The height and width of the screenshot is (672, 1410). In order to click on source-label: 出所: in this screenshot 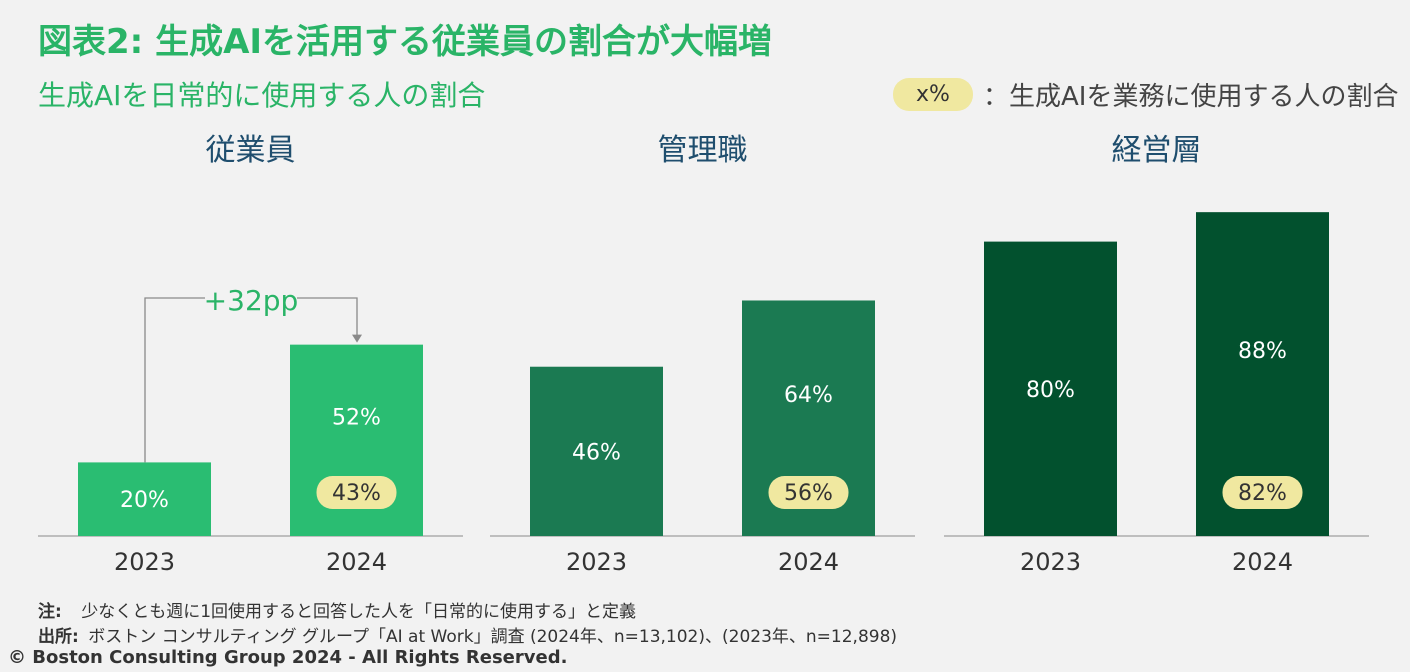, I will do `click(58, 637)`.